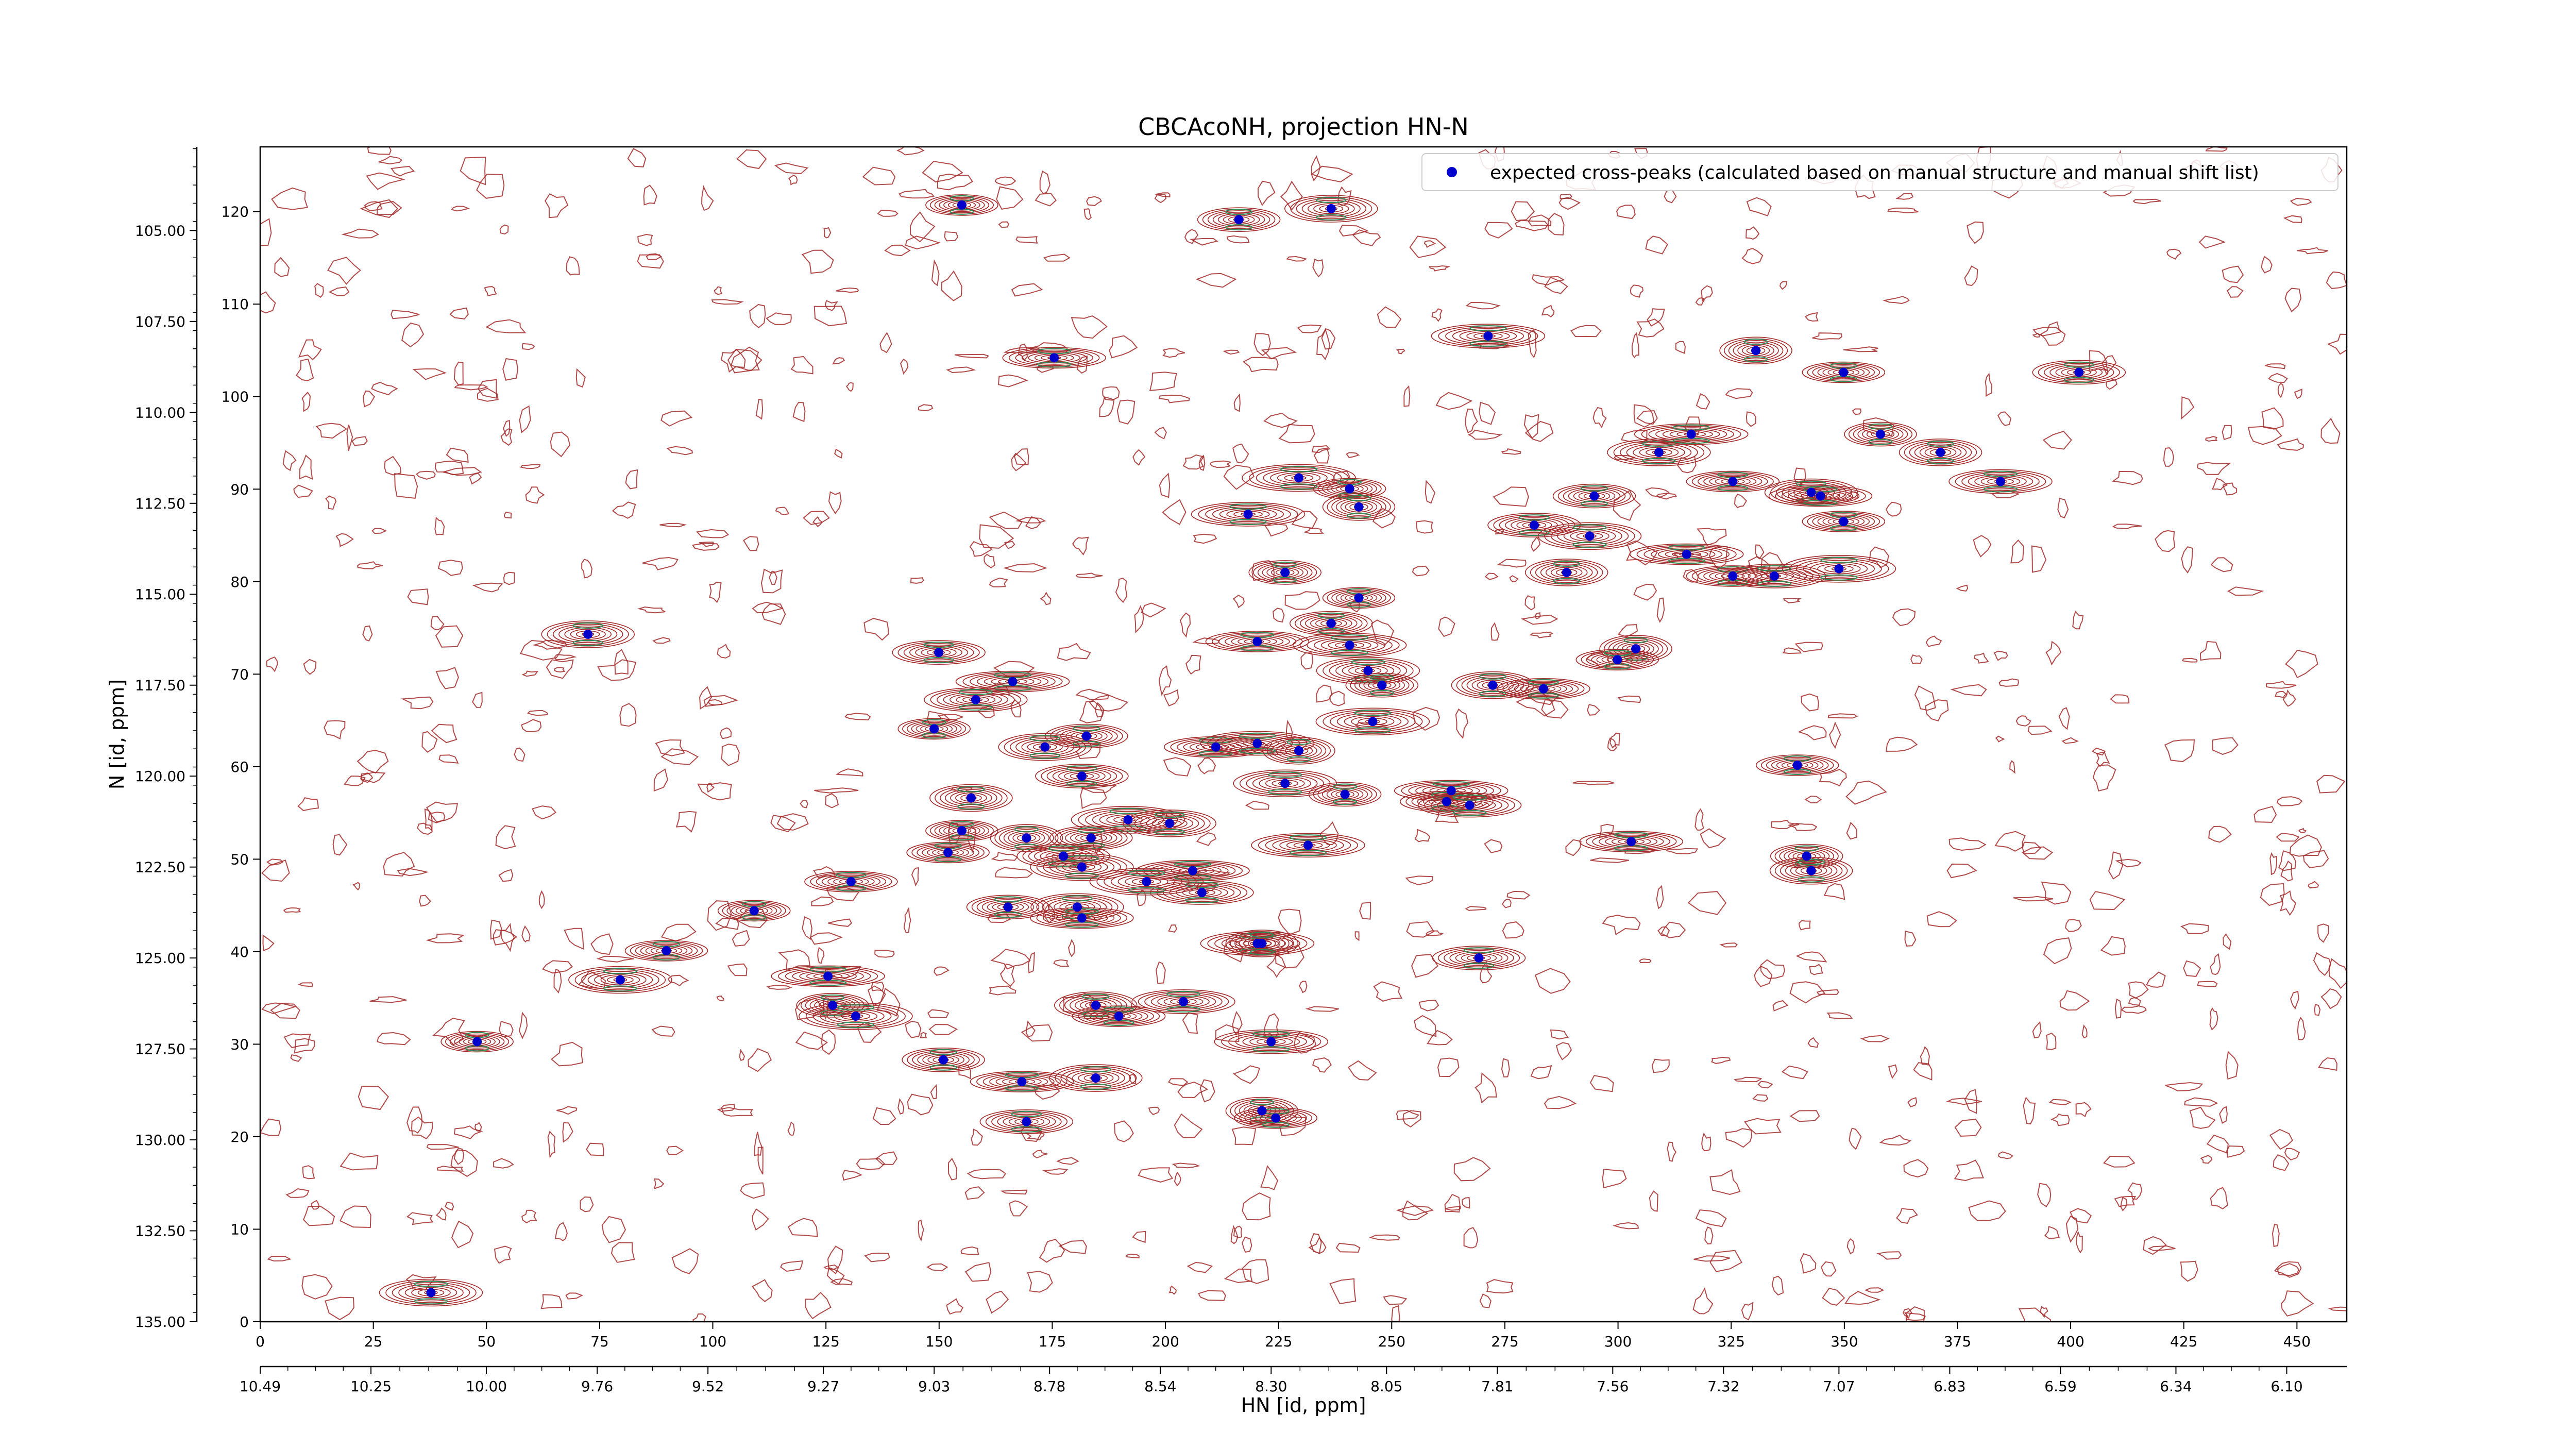 This screenshot has width=2576, height=1449. What do you see at coordinates (1331, 209) in the screenshot?
I see `peak-contour-group` at bounding box center [1331, 209].